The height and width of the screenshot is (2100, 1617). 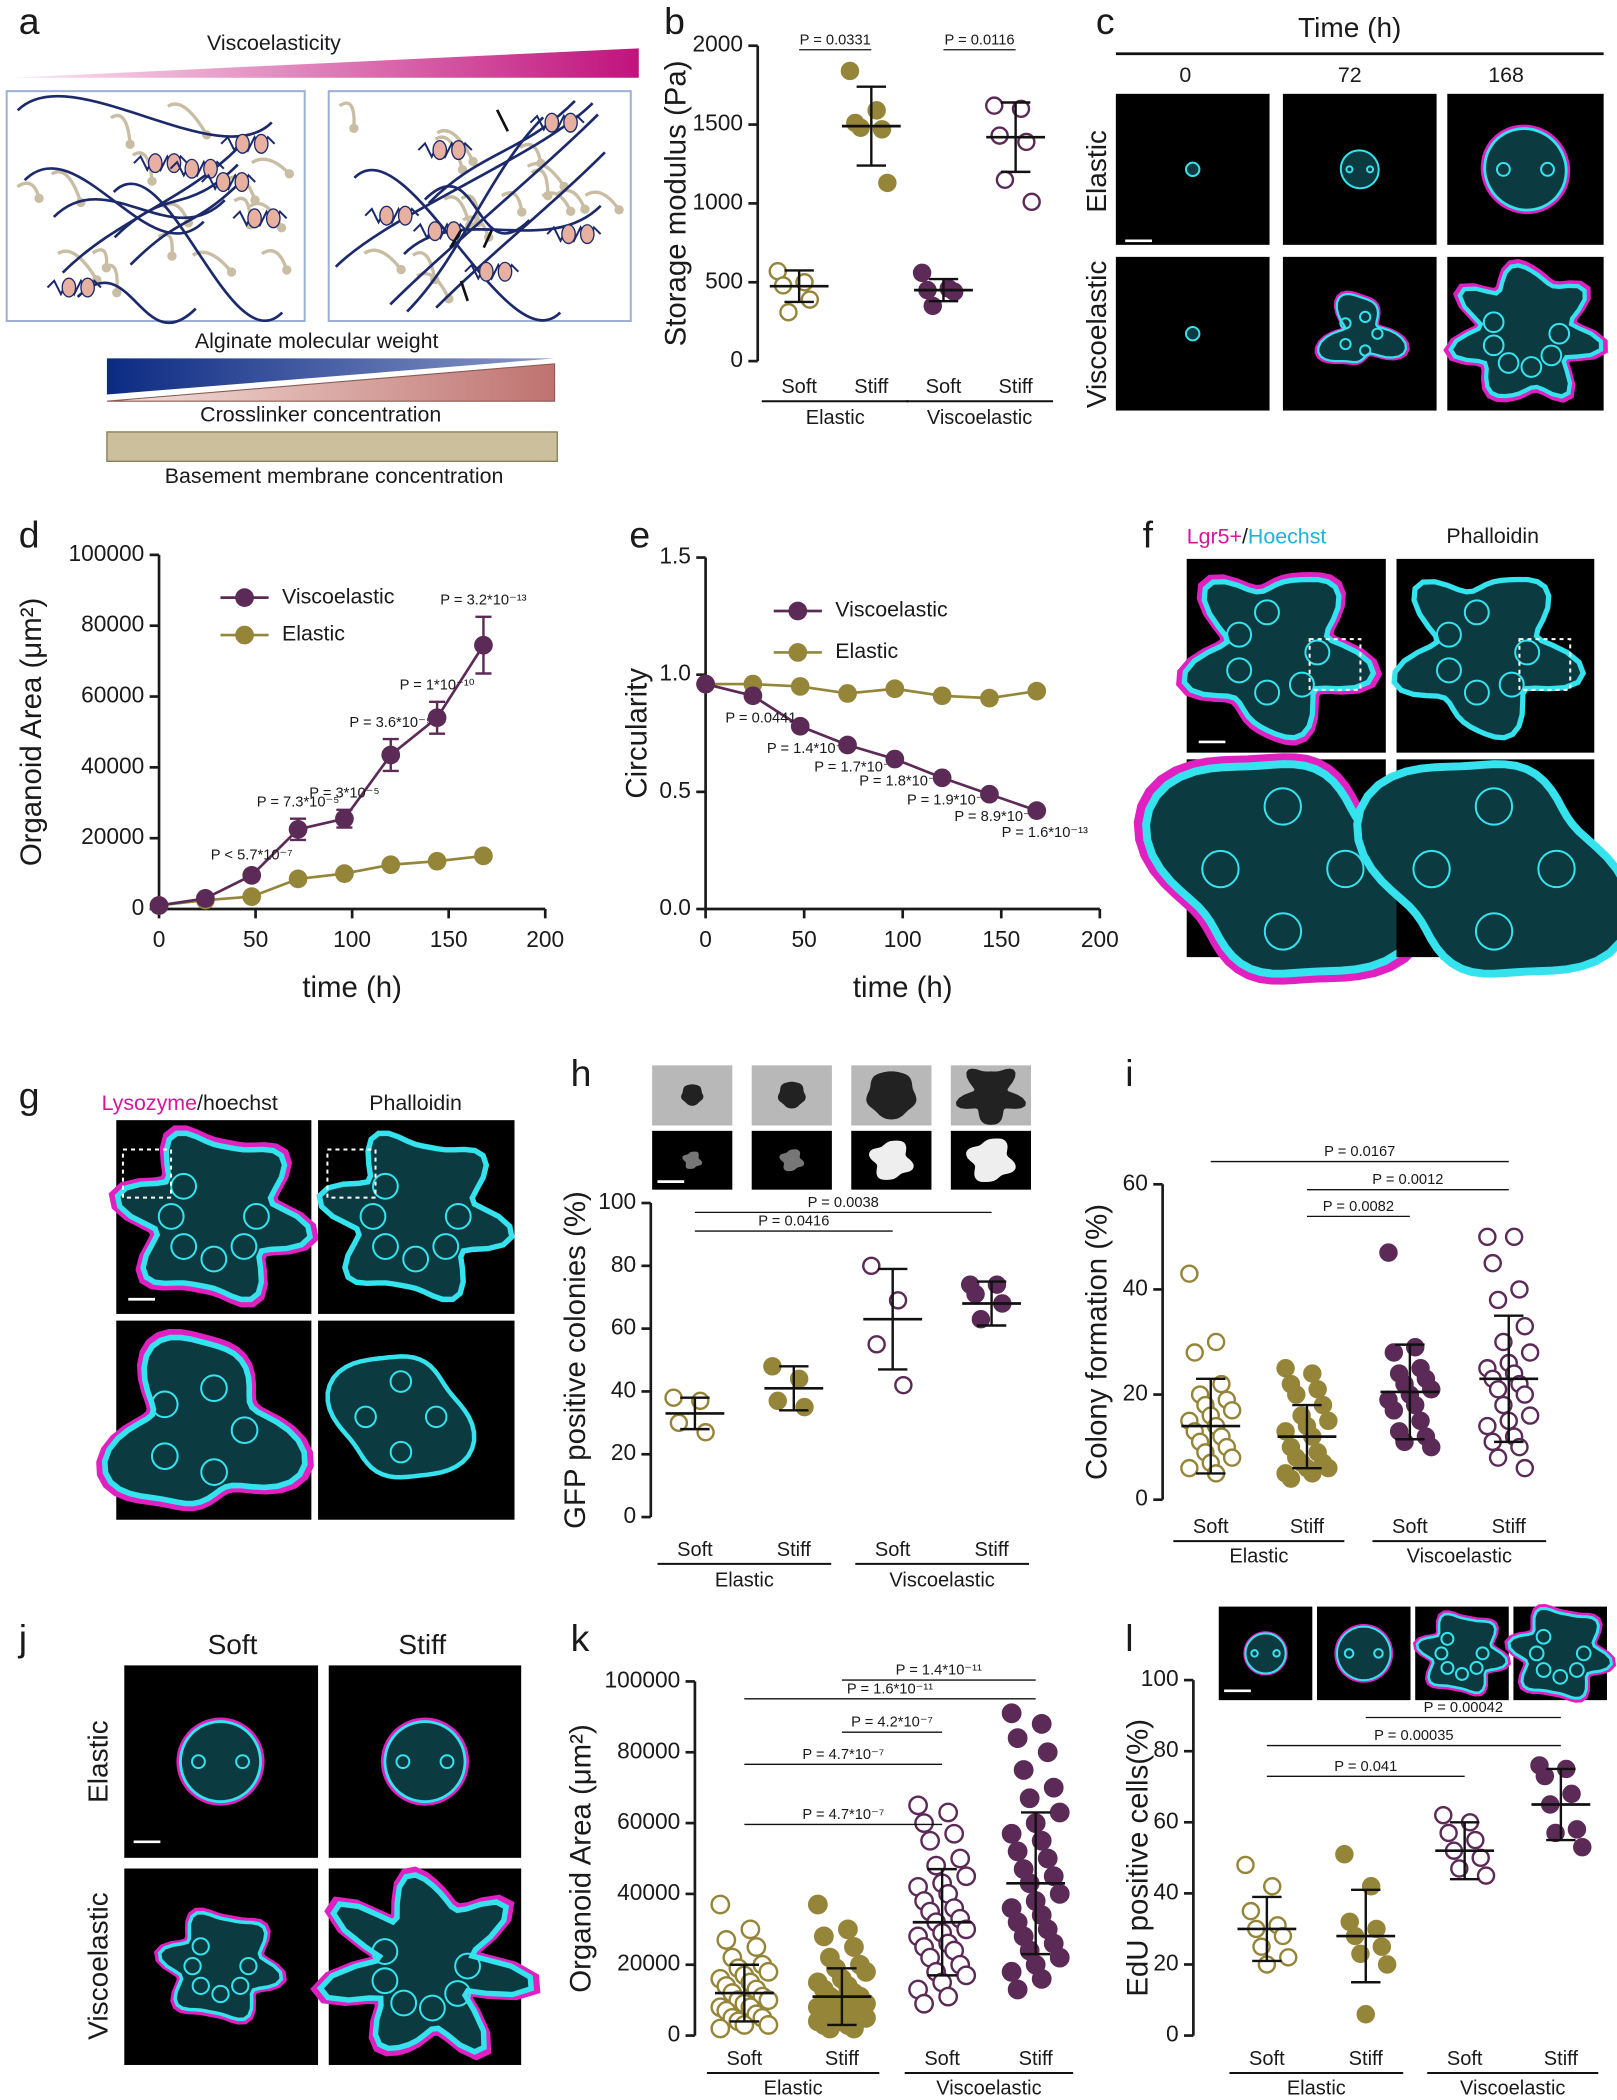 I want to click on panel-letter: d, so click(x=29, y=534).